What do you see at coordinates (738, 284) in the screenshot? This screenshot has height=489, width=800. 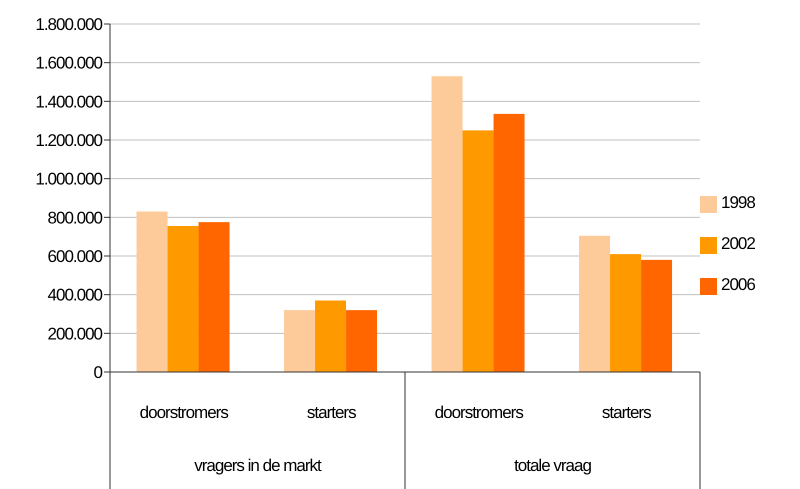 I see `legend-label: 2006` at bounding box center [738, 284].